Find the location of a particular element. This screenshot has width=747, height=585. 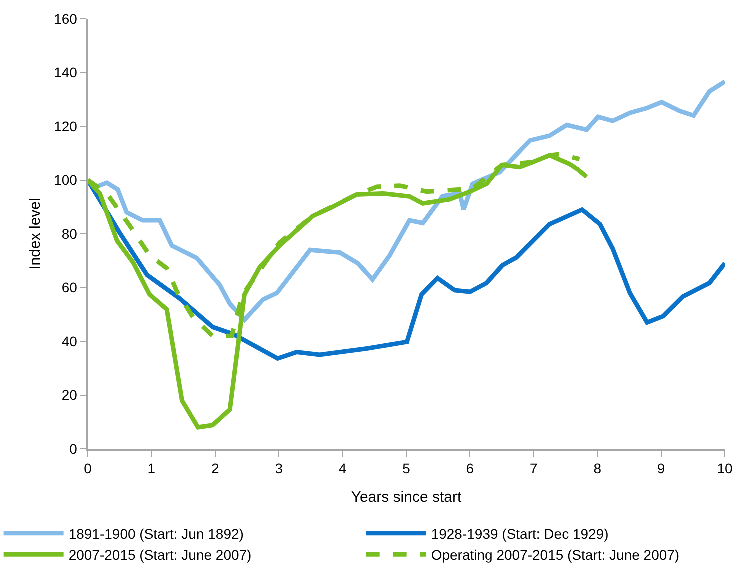

x-tick-label: 9 is located at coordinates (661, 468).